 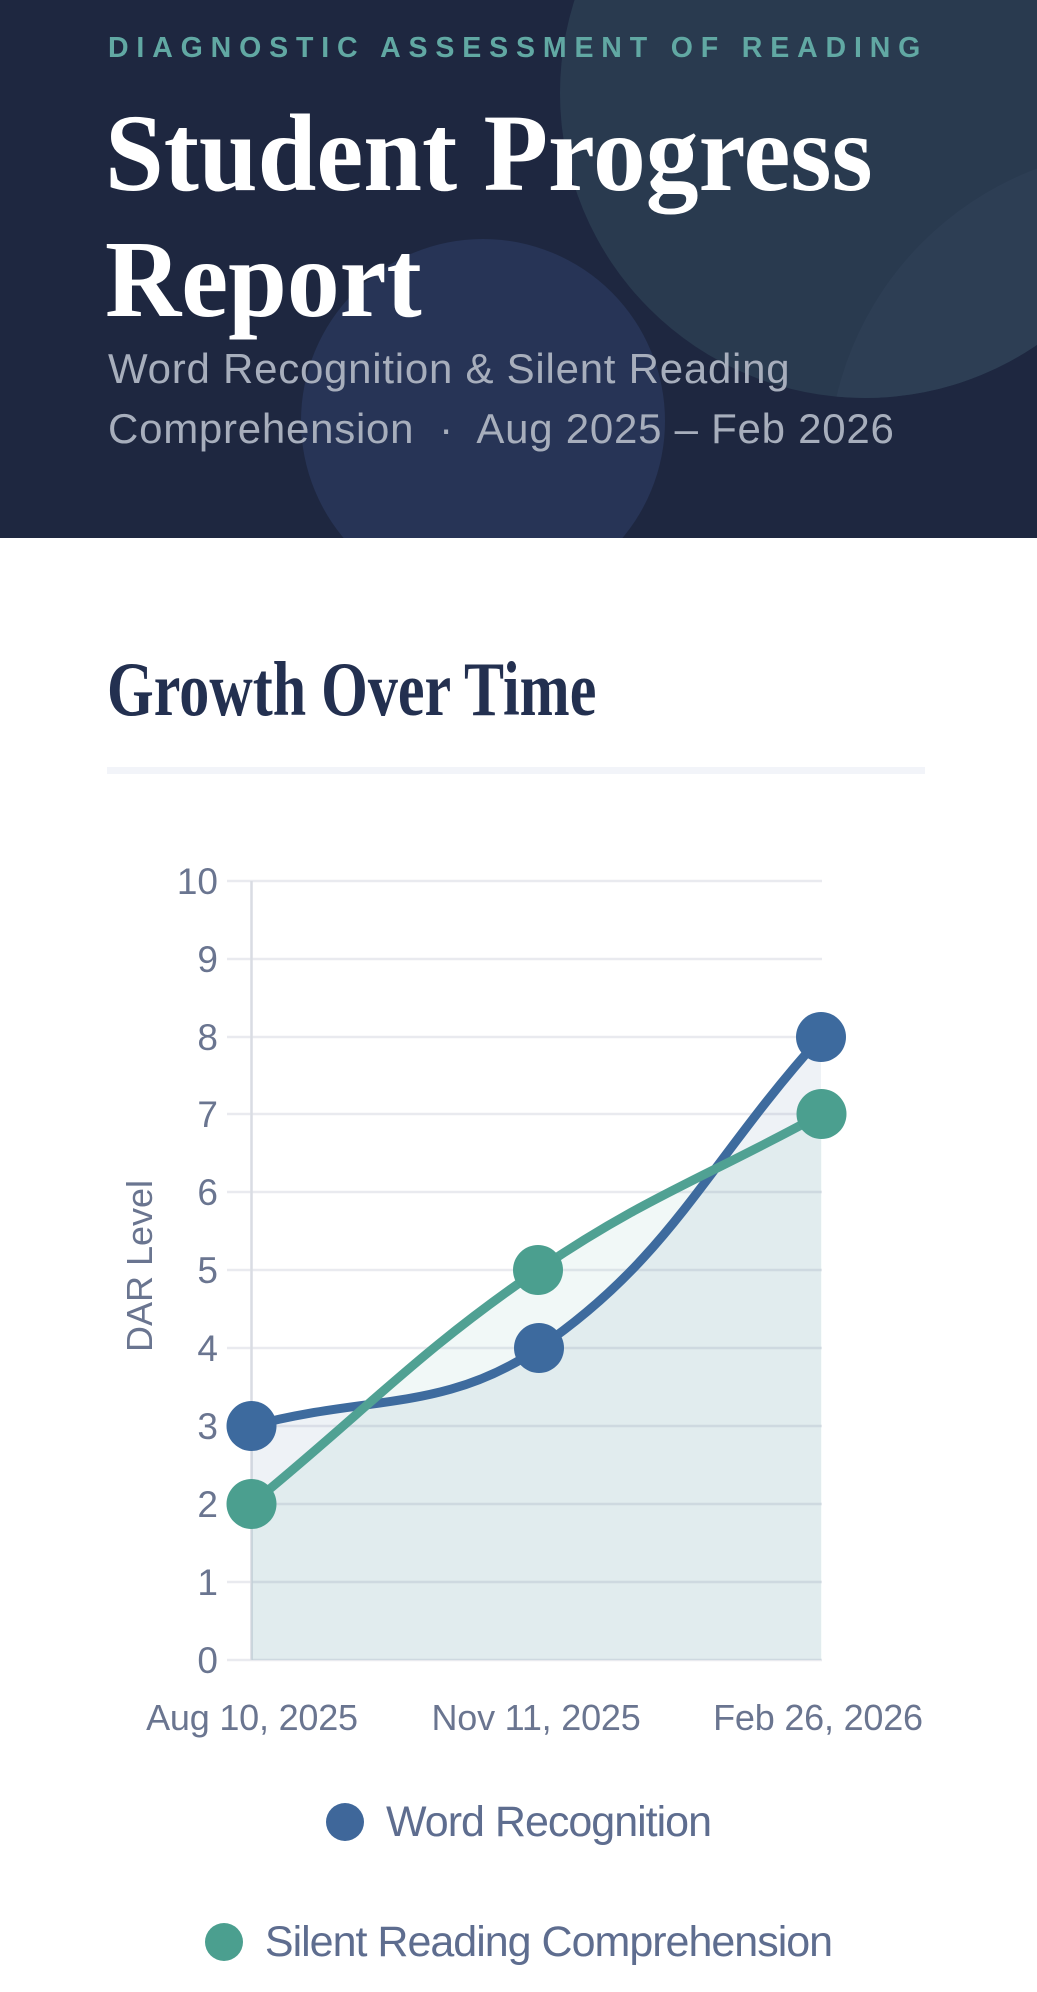 I want to click on svg-text: Aug 10, 2025, so click(x=252, y=1717).